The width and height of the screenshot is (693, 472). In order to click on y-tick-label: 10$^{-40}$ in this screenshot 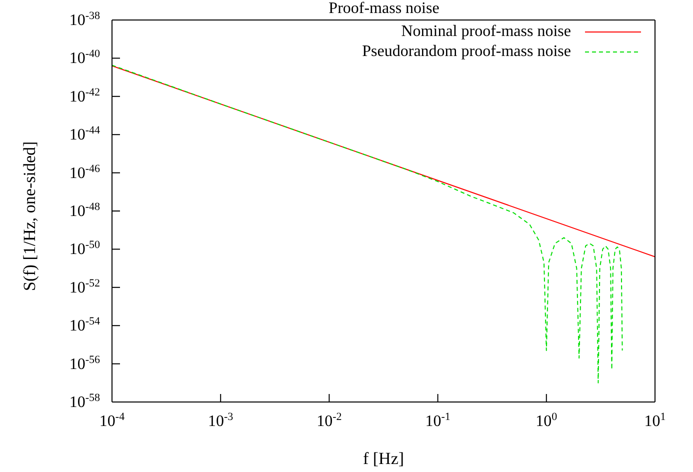, I will do `click(84, 58)`.